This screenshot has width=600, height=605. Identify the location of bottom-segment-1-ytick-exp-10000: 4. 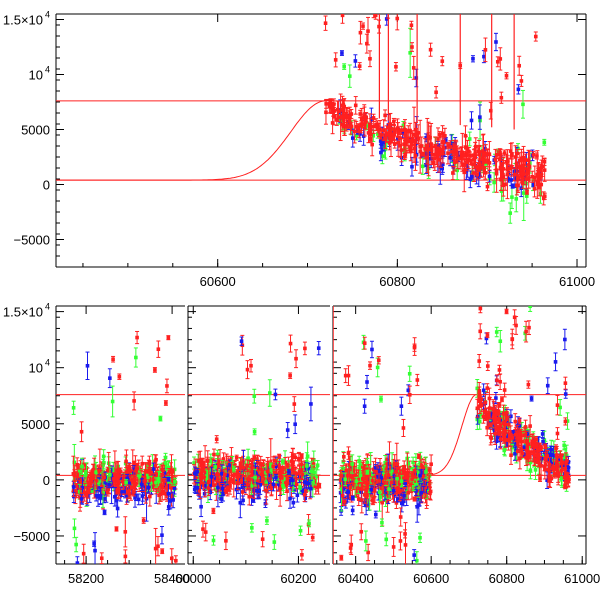
(47, 363).